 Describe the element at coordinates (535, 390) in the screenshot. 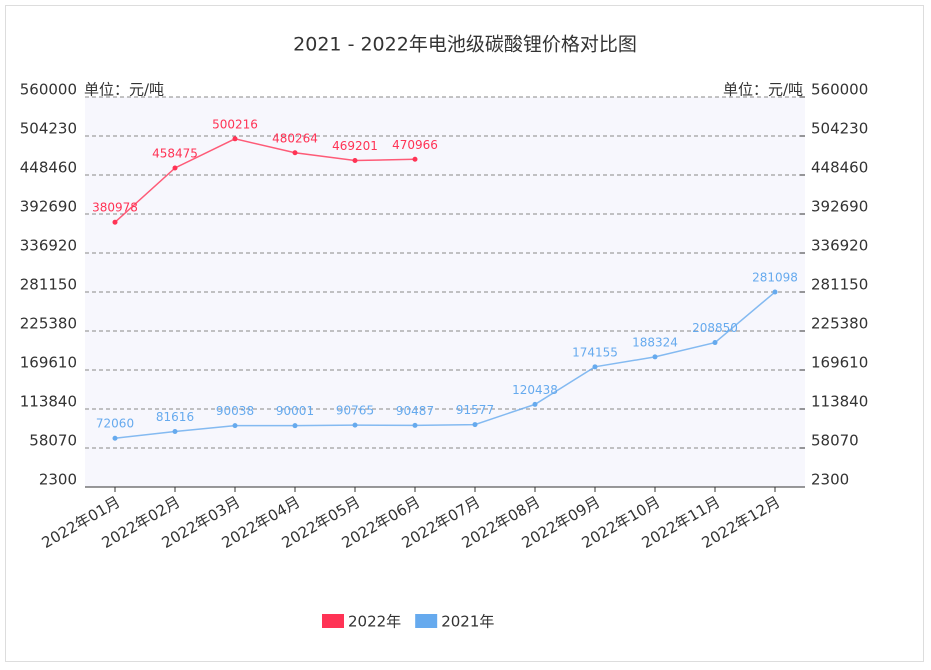

I see `value-label: 120438` at that location.